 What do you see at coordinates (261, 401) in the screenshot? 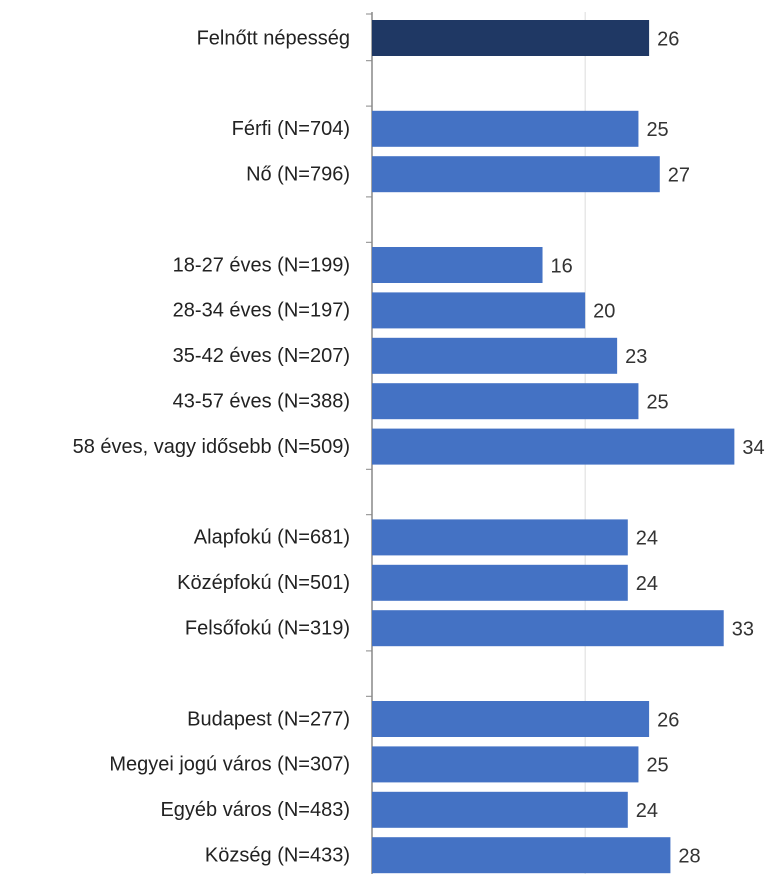
I see `y-tick-label: 43-57 éves (N=388)` at bounding box center [261, 401].